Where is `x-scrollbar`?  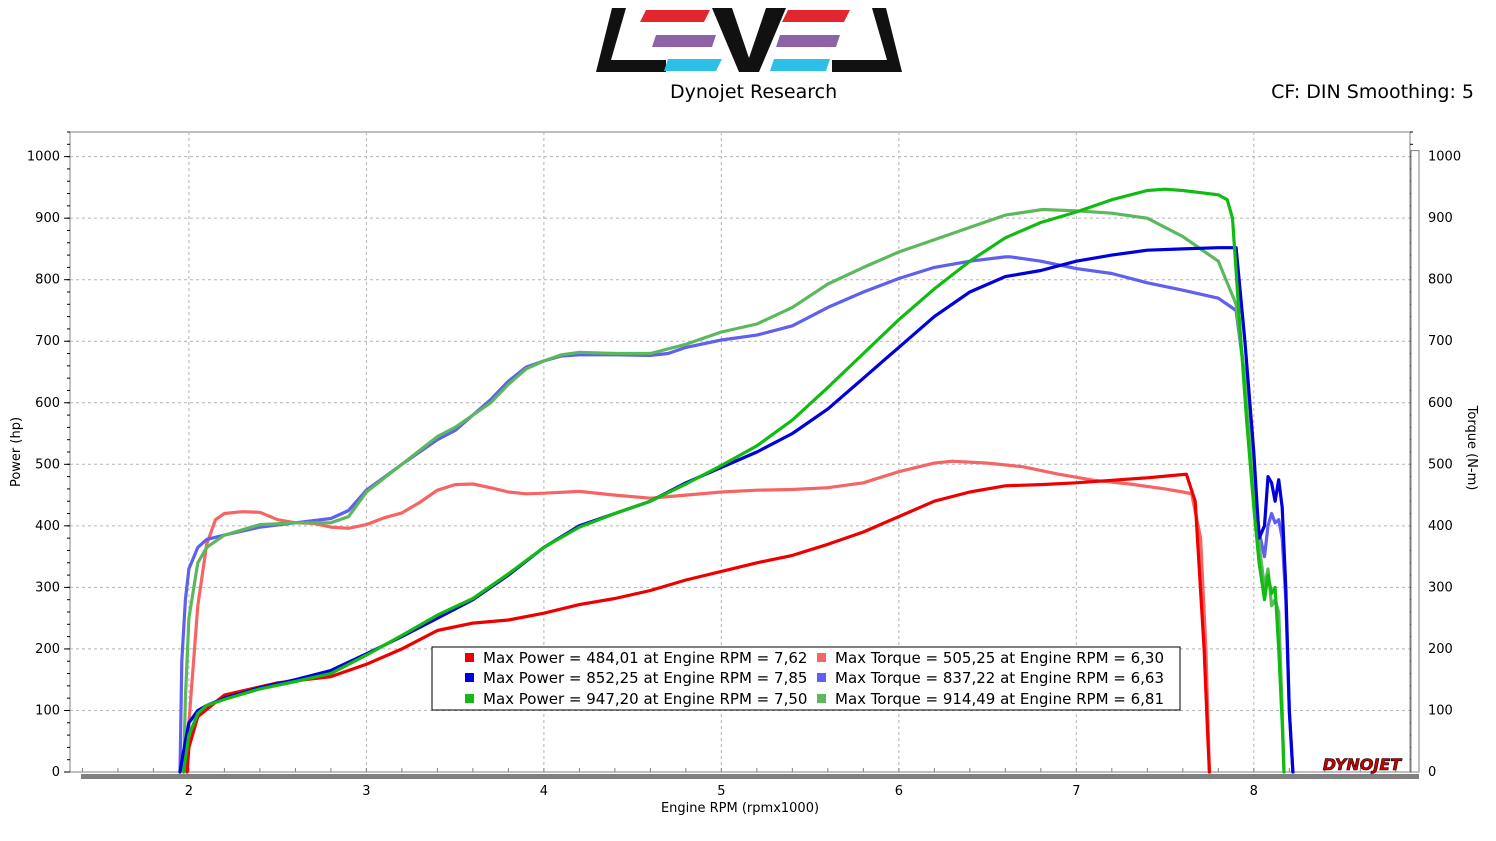
x-scrollbar is located at coordinates (750, 776).